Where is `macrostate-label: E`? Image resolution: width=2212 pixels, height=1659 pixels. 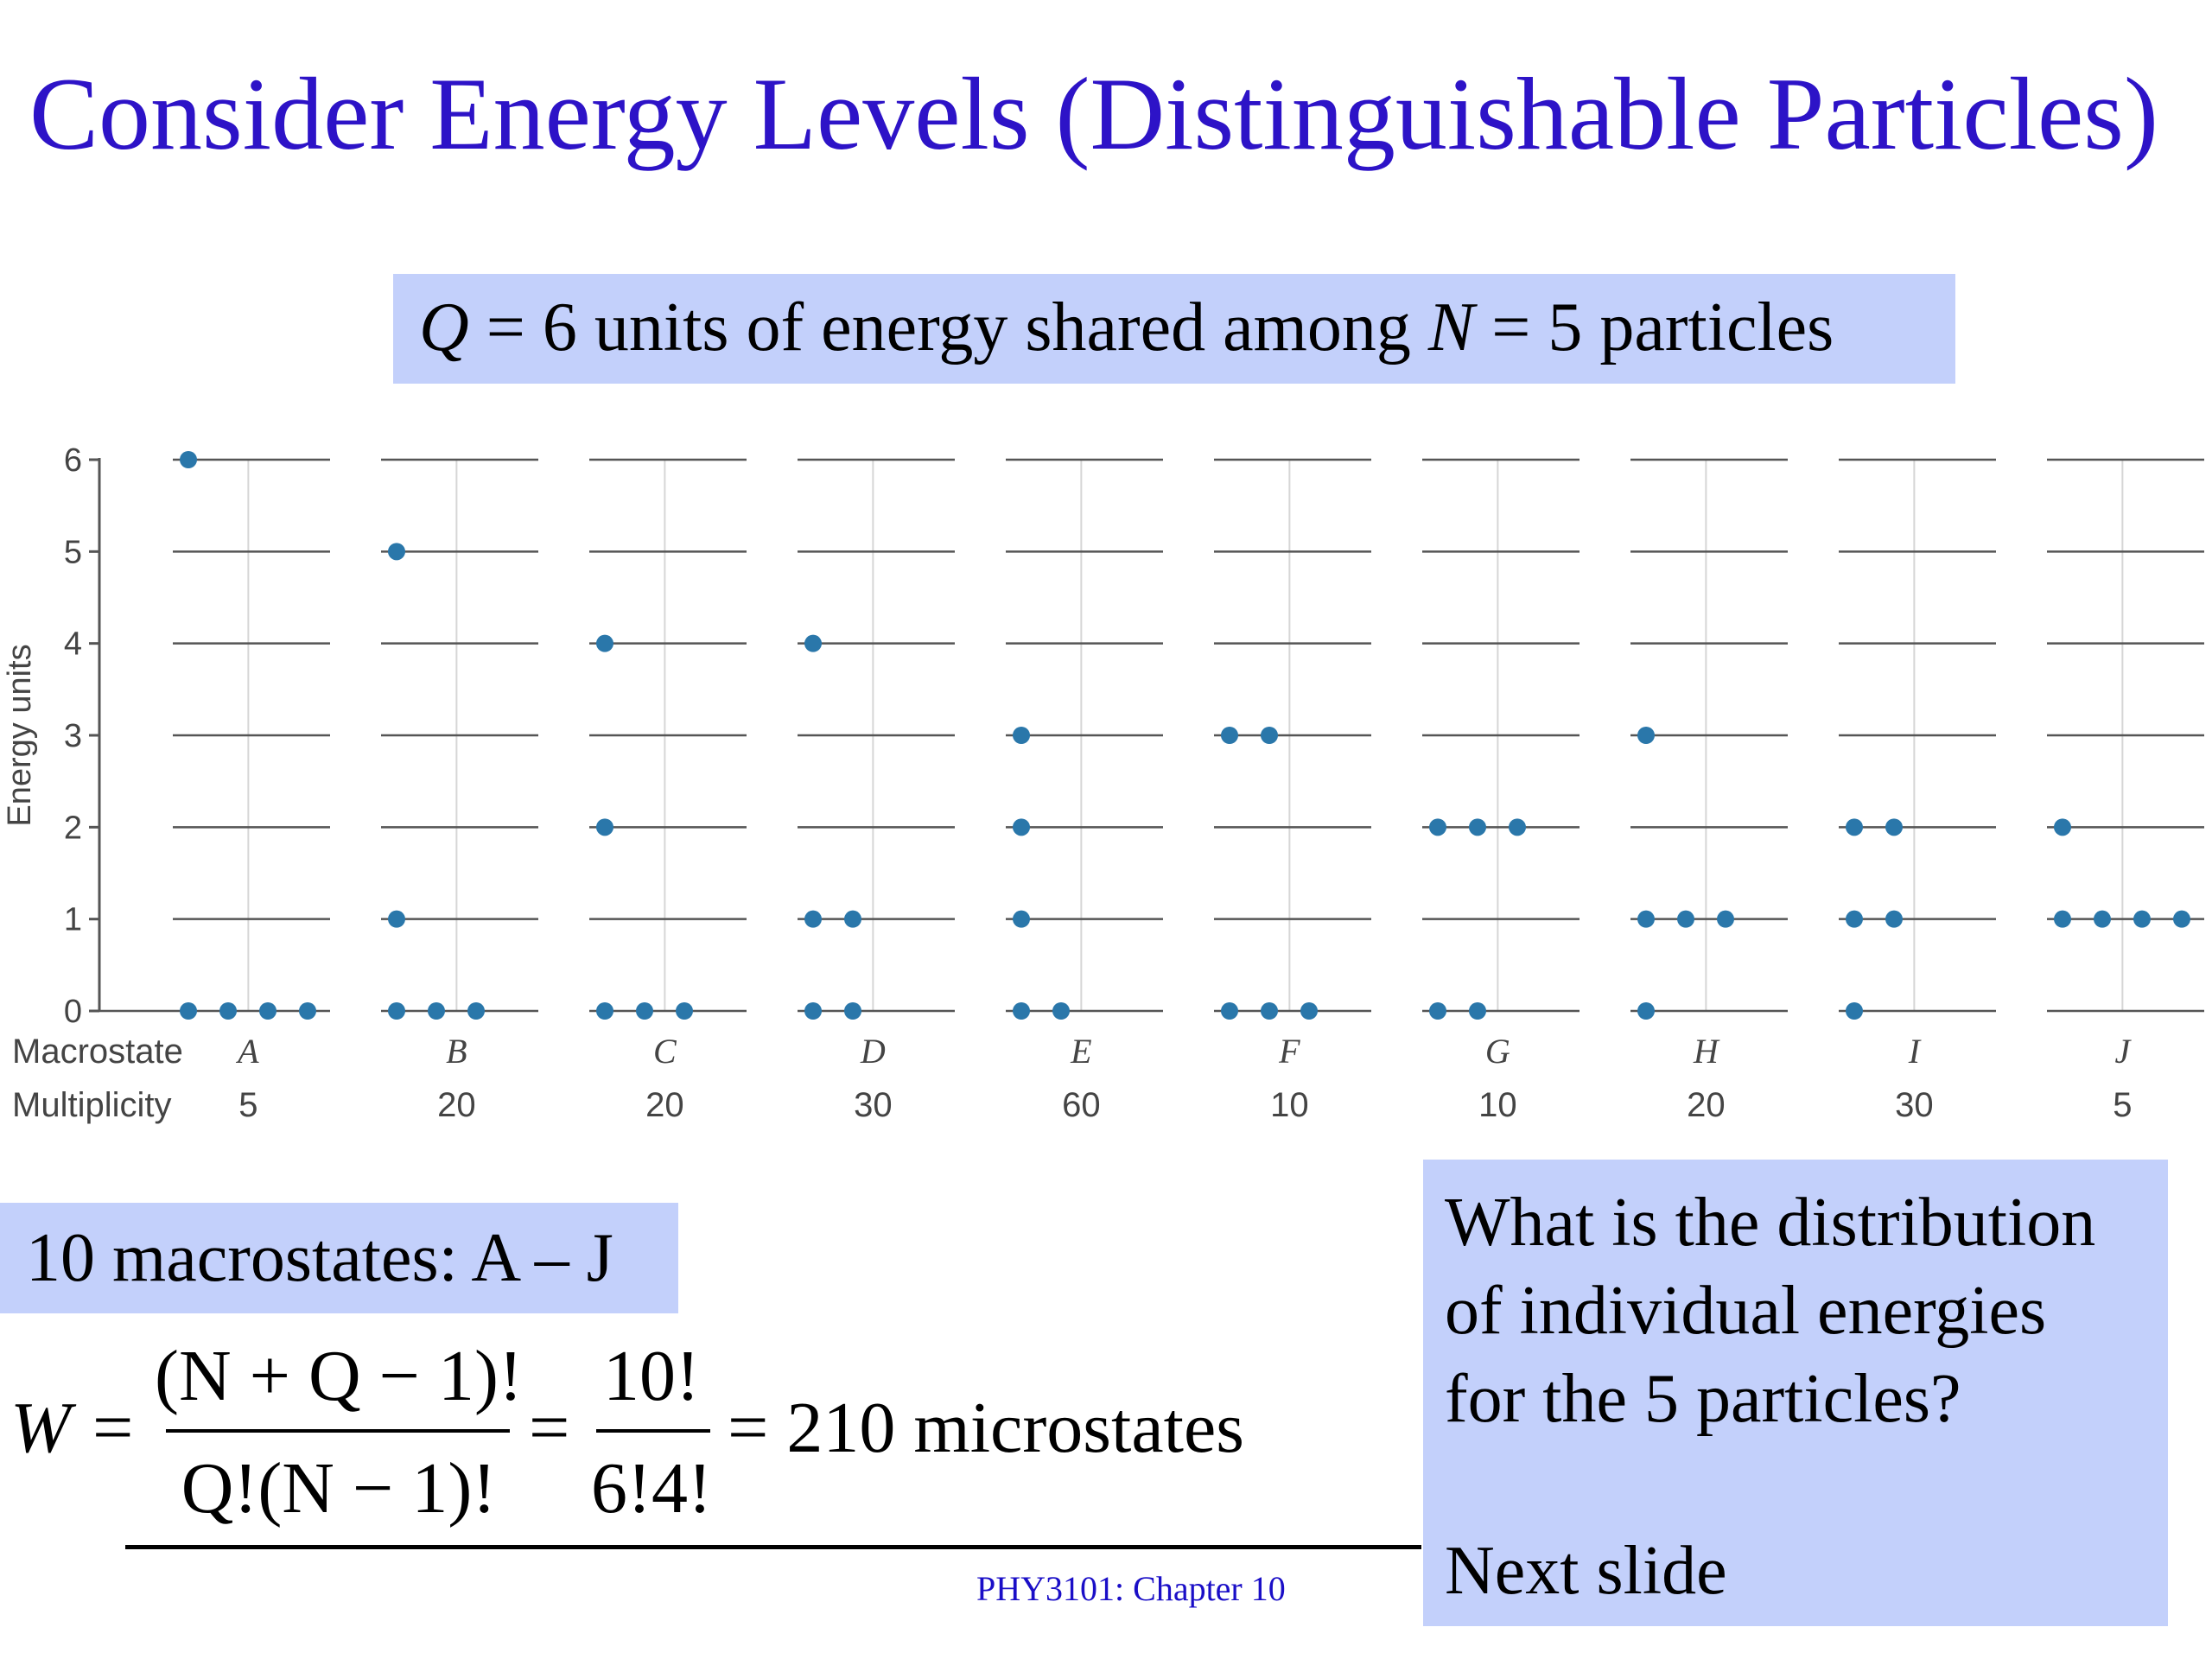
macrostate-label: E is located at coordinates (1080, 1051).